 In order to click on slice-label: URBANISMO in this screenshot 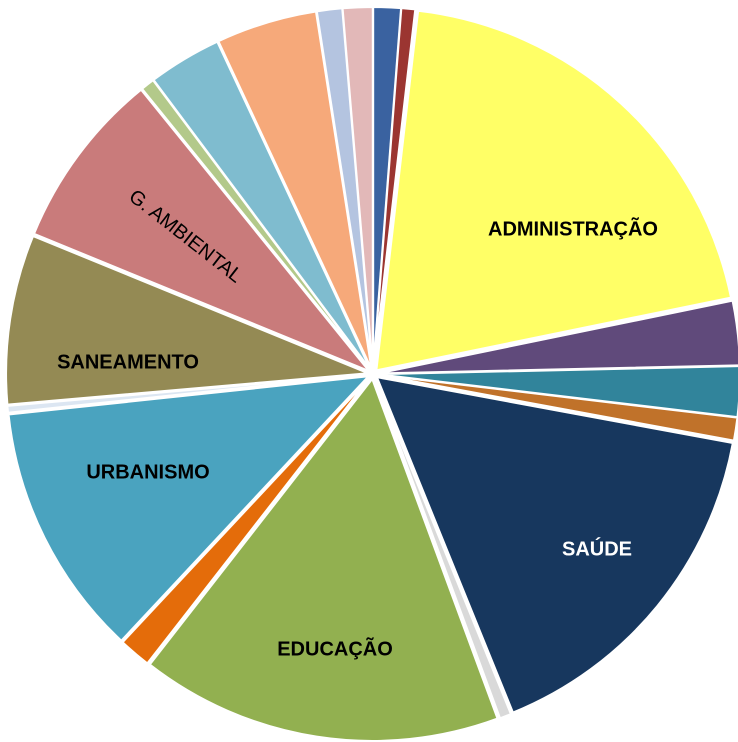, I will do `click(147, 472)`.